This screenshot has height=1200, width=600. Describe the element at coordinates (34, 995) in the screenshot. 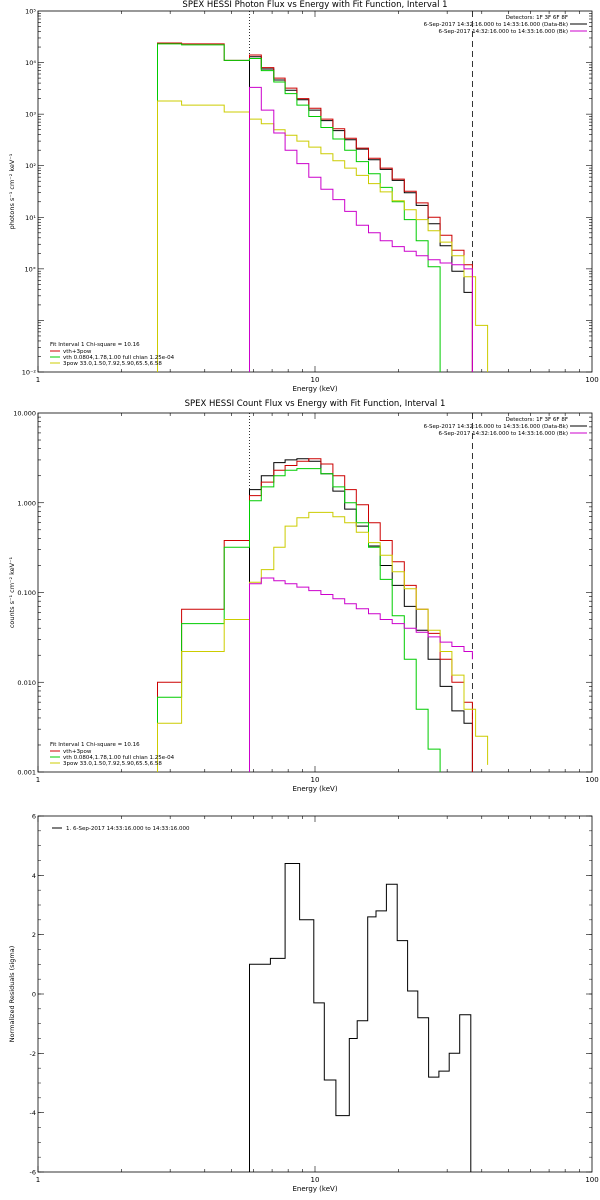

I see `y-tick-label: 0` at that location.